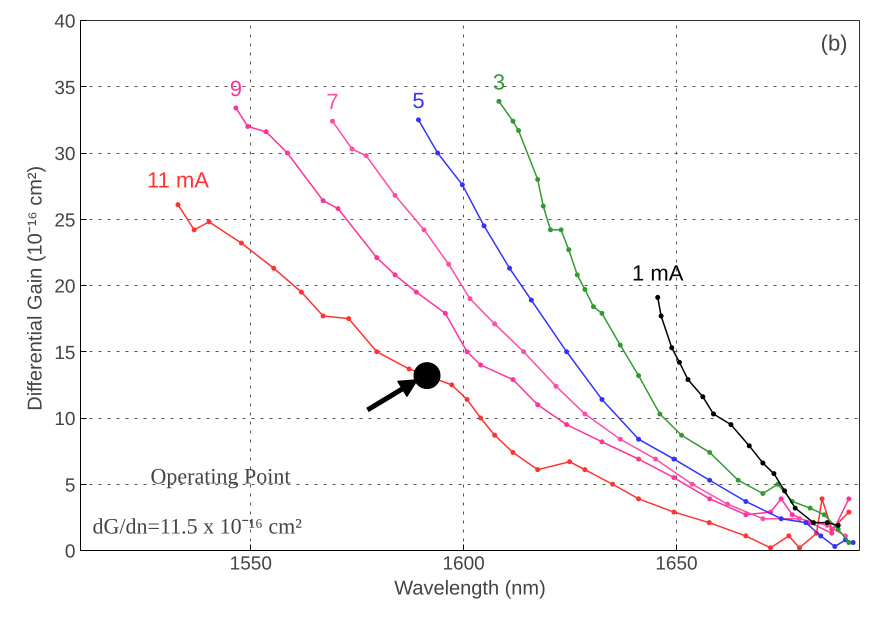  Describe the element at coordinates (65, 154) in the screenshot. I see `y-tick-label: 30` at that location.